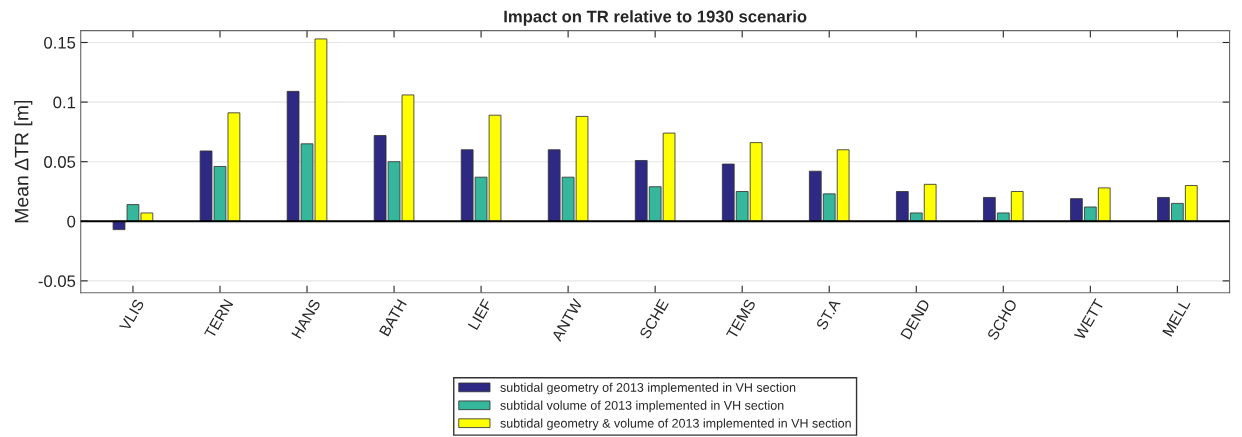 This screenshot has height=437, width=1242. What do you see at coordinates (642, 406) in the screenshot?
I see `legend-label: subtidal volume of 2013 implemented in VH section` at bounding box center [642, 406].